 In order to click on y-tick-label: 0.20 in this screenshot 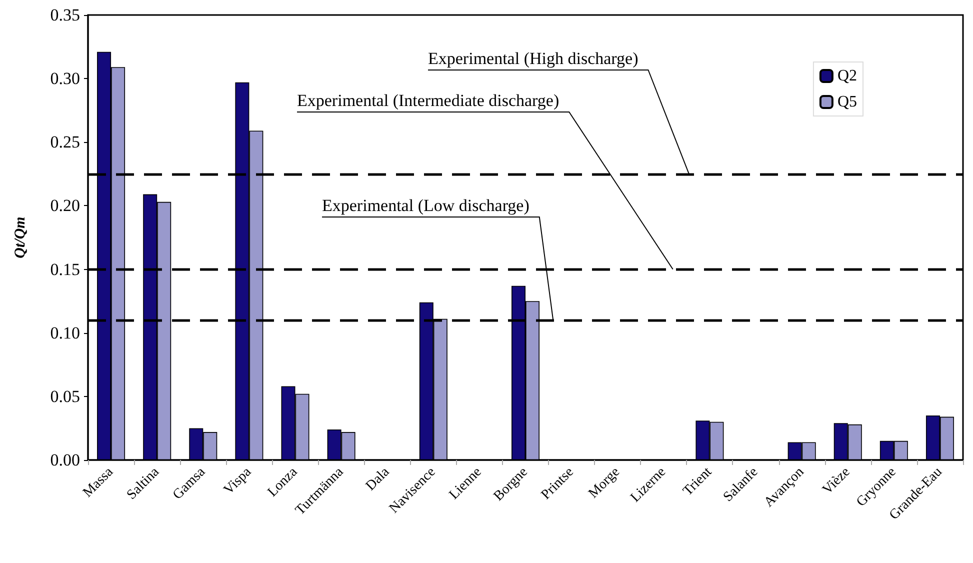, I will do `click(65, 206)`.